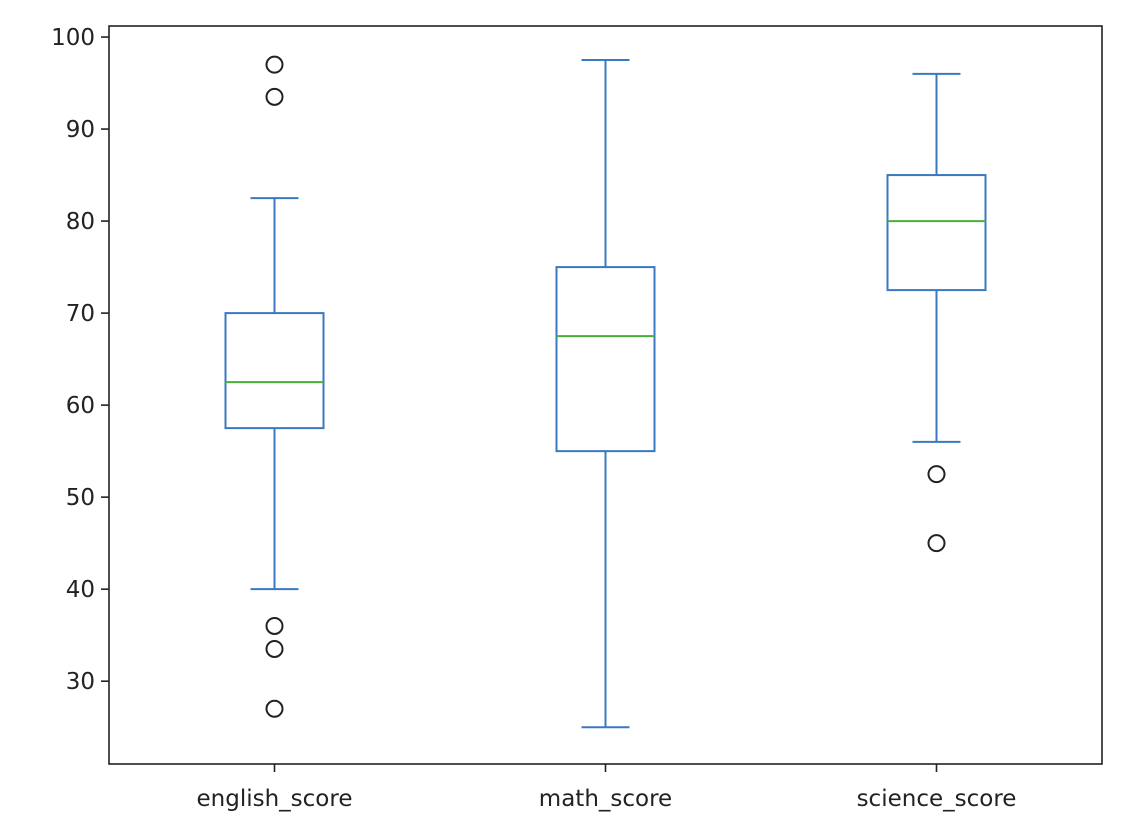 The image size is (1138, 836). Describe the element at coordinates (80, 682) in the screenshot. I see `y-tick-label: 30` at that location.